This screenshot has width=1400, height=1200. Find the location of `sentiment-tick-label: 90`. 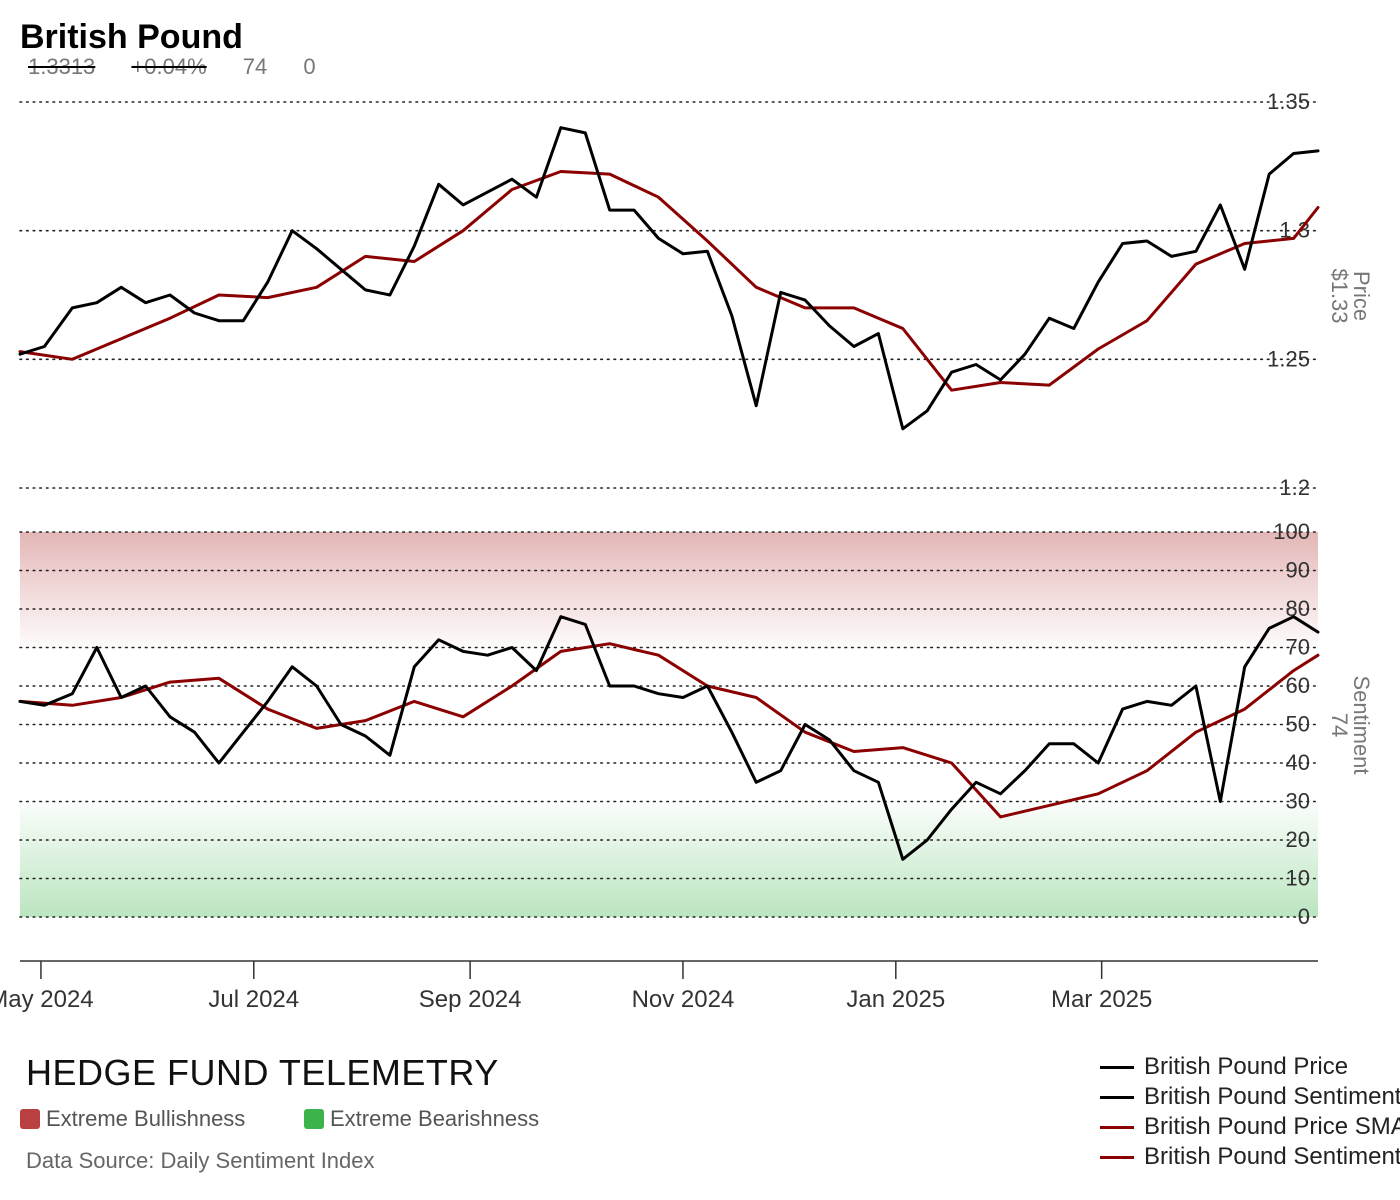

sentiment-tick-label: 90 is located at coordinates (1298, 570).